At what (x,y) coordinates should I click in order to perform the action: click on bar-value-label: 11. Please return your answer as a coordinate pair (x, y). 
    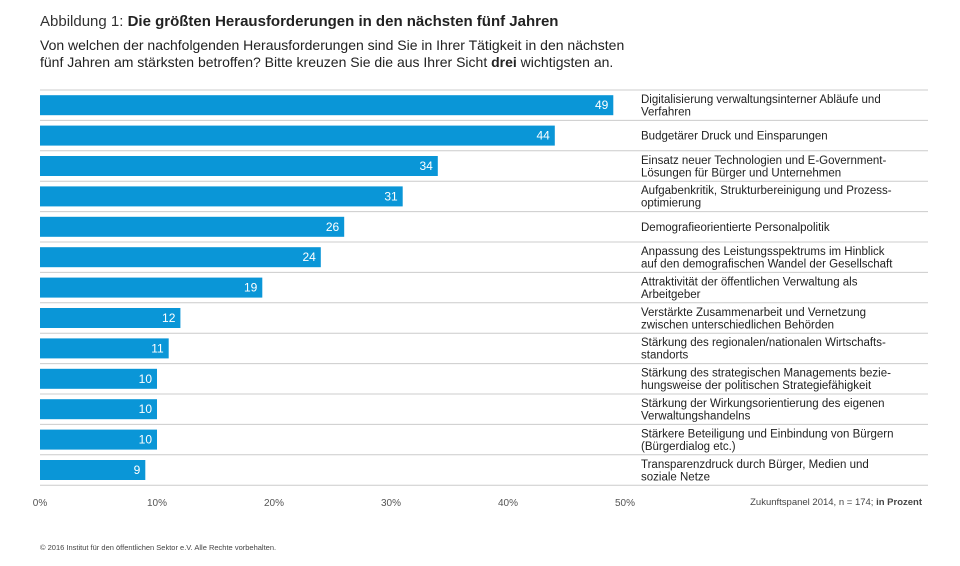
    Looking at the image, I should click on (157, 348).